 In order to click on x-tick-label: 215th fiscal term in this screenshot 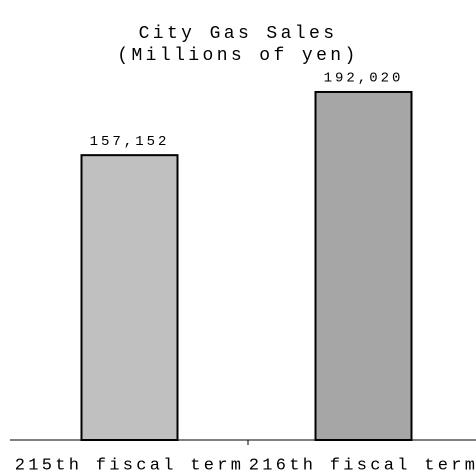, I will do `click(130, 464)`.